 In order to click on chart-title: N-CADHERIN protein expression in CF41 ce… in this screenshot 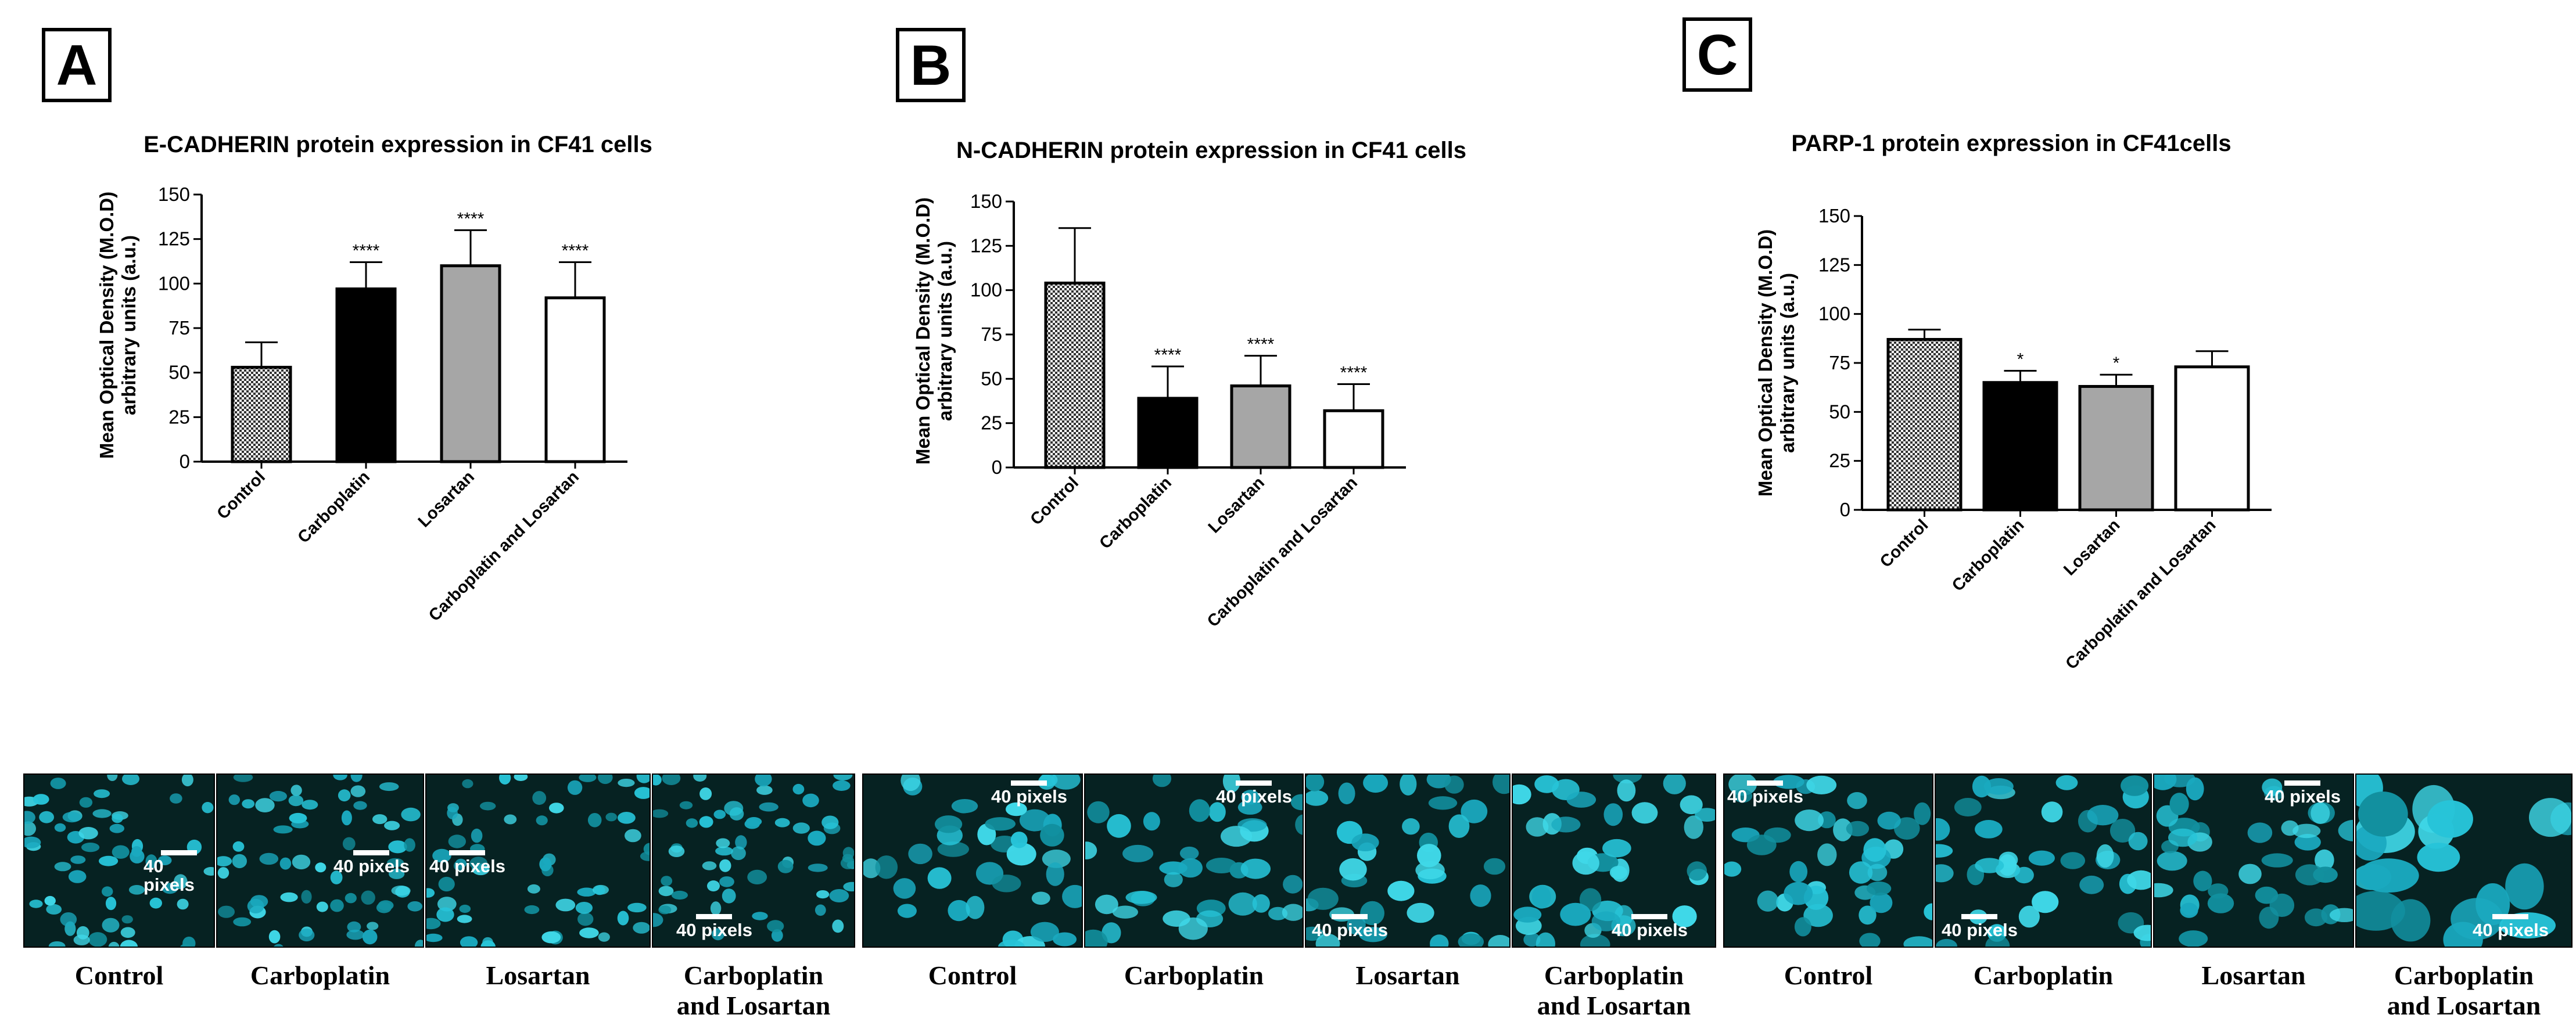, I will do `click(1211, 150)`.